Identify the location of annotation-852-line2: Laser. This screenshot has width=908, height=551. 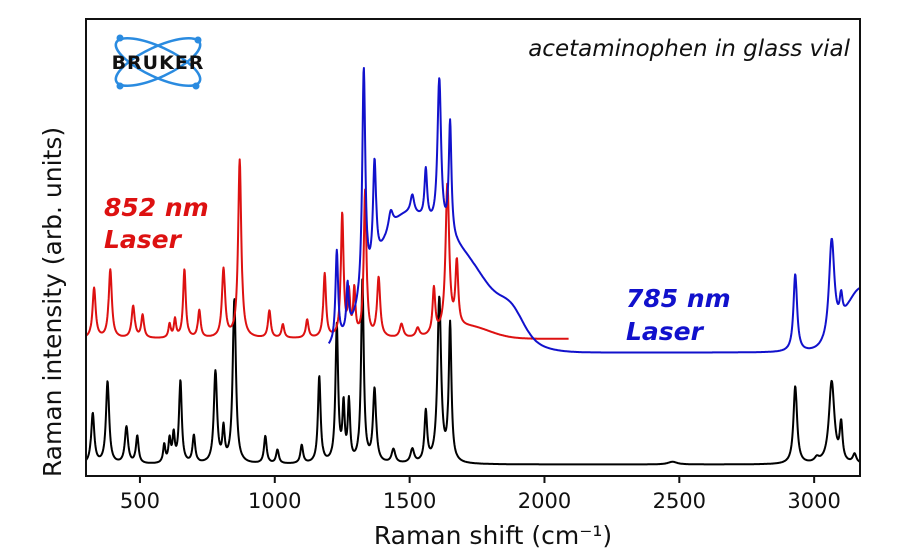
(143, 239).